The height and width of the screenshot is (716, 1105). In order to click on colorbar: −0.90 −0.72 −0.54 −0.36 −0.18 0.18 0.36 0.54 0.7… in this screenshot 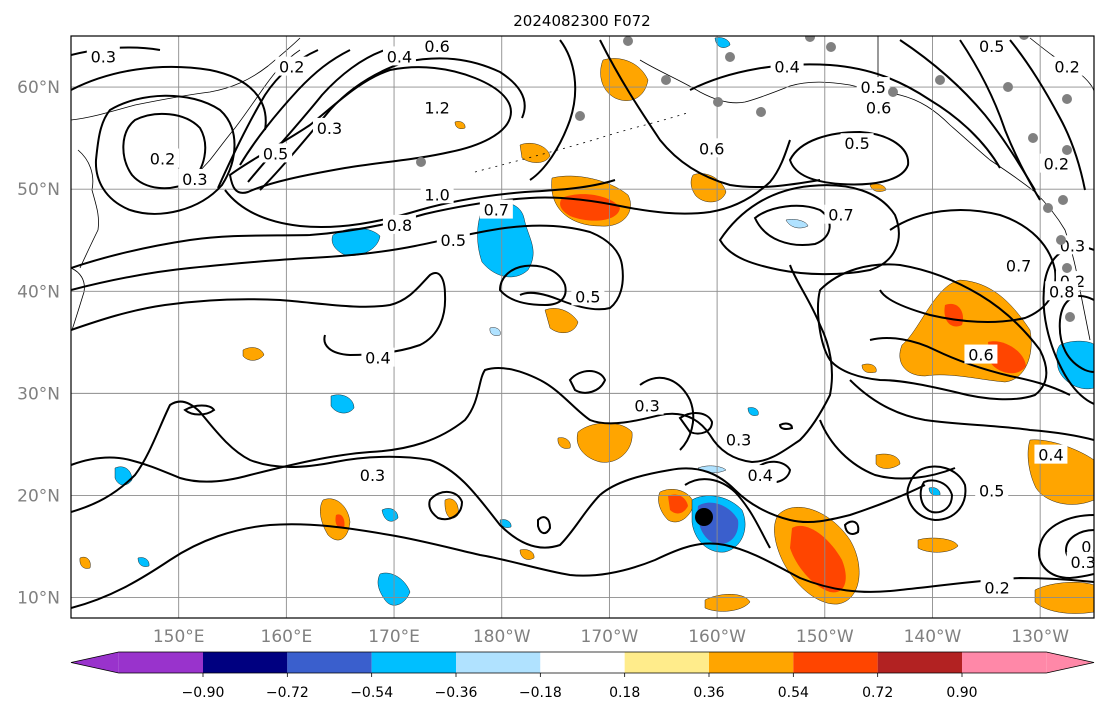, I will do `click(582, 676)`.